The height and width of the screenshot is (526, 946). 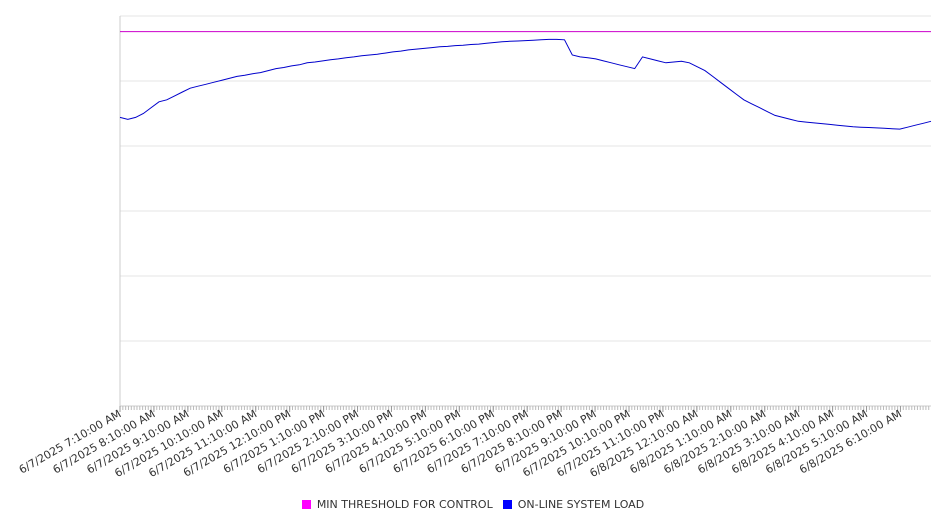 I want to click on legend-item-system-load: ON-LINE SYSTEM LOAD, so click(x=573, y=504).